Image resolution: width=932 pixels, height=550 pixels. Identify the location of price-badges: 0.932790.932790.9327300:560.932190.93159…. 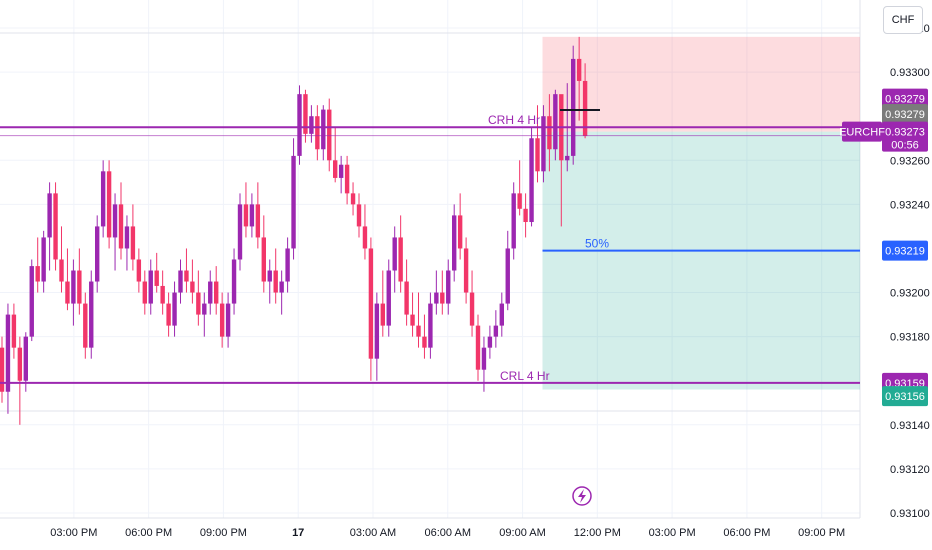
(883, 247).